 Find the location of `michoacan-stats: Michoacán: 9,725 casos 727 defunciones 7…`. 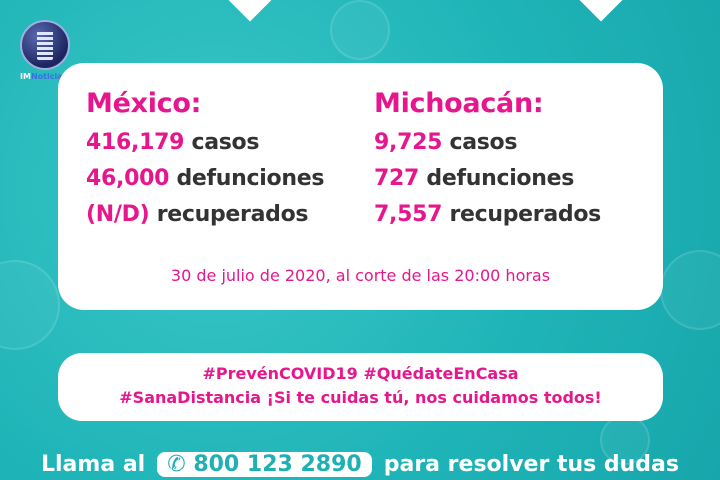

michoacan-stats: Michoacán: 9,725 casos 727 defunciones 7… is located at coordinates (487, 159).